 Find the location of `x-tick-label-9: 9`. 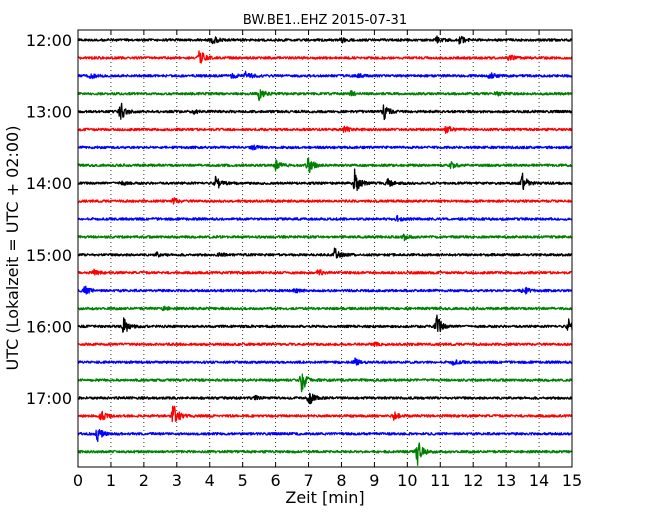

x-tick-label-9: 9 is located at coordinates (374, 480).